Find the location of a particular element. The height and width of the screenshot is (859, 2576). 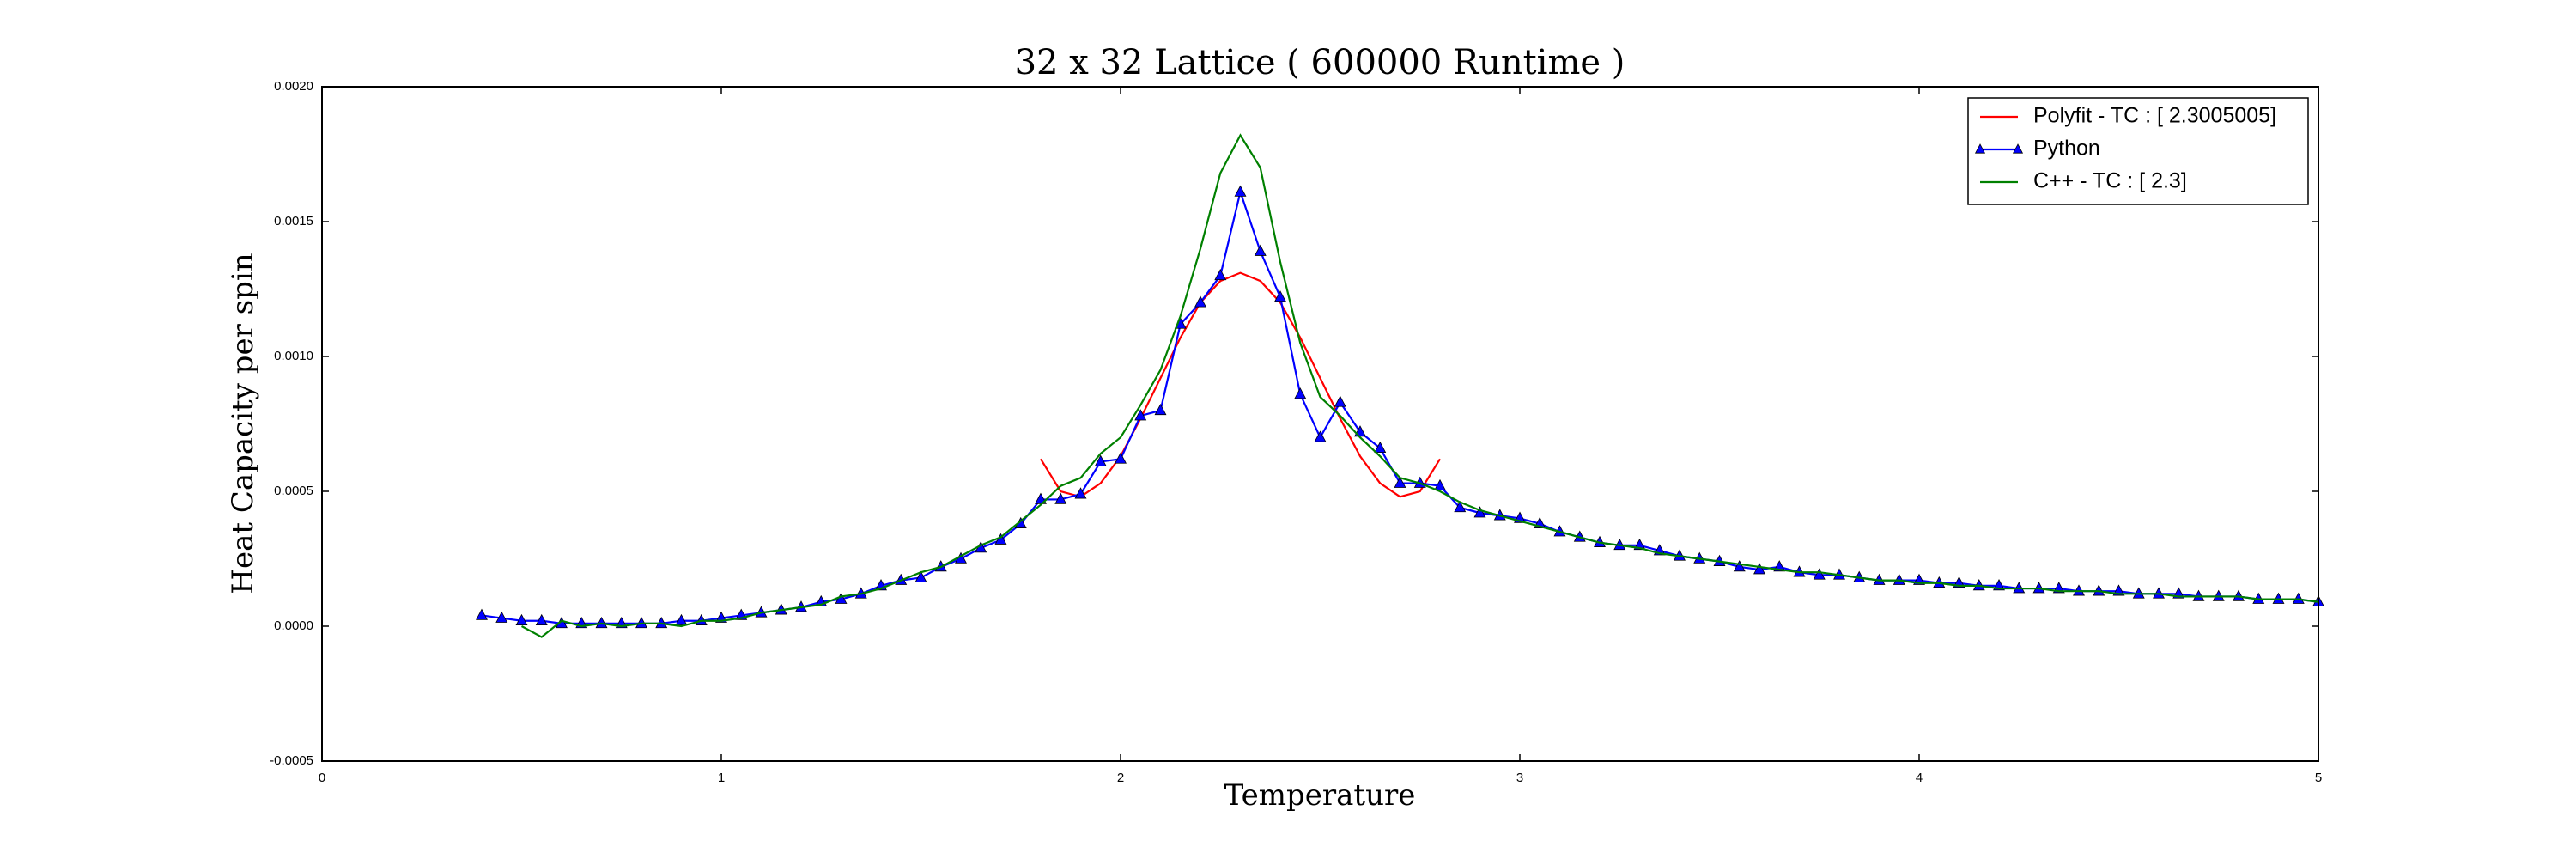

chart-title: 32 x 32 Lattice ( 600000 Runtime ) is located at coordinates (1320, 63).